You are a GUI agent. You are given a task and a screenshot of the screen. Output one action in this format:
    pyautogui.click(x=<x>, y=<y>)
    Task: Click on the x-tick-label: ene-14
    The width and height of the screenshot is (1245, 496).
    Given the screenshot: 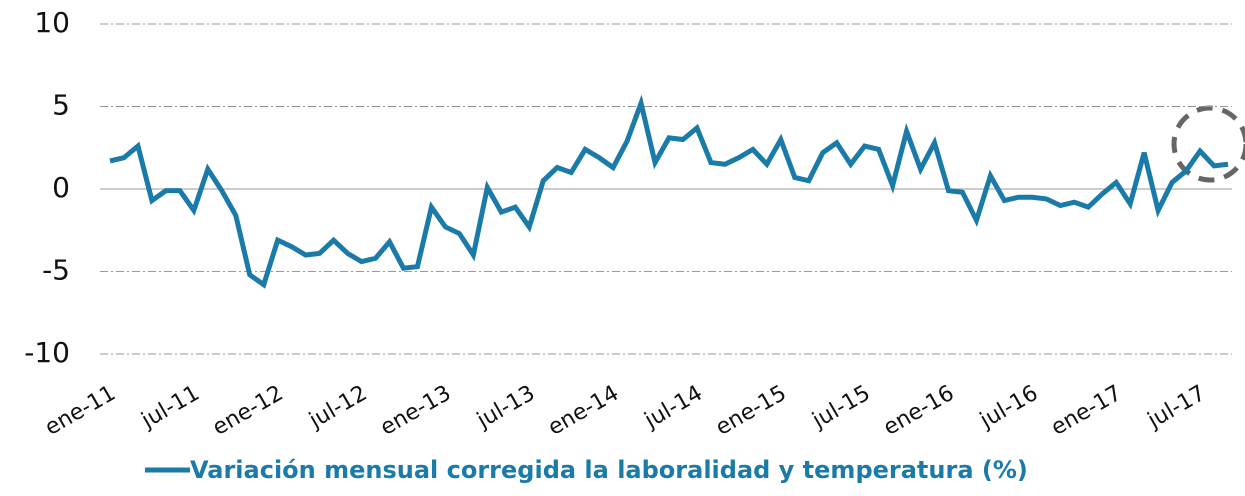 What is the action you would take?
    pyautogui.click(x=583, y=411)
    